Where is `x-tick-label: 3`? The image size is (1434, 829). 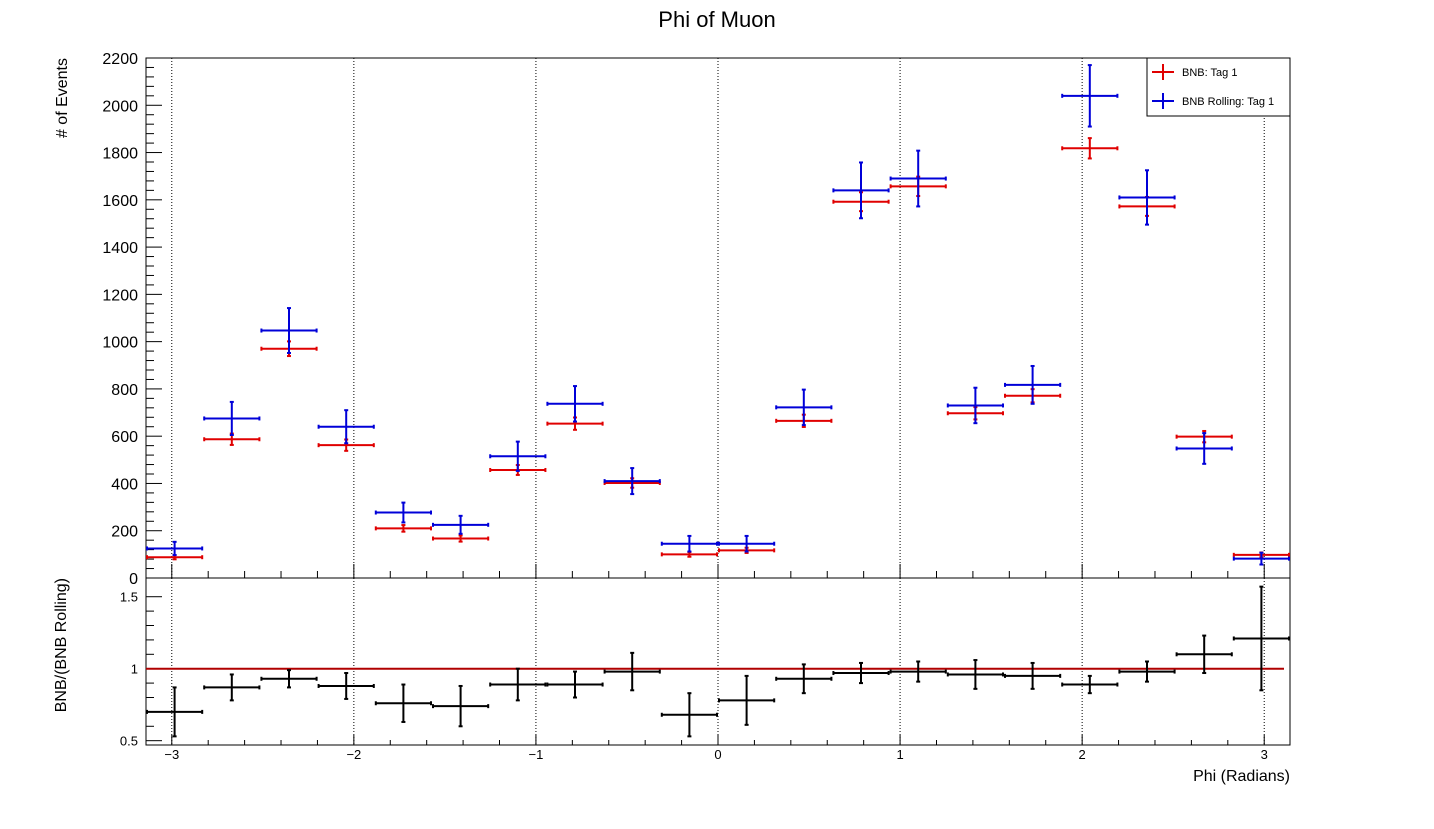
x-tick-label: 3 is located at coordinates (1264, 754).